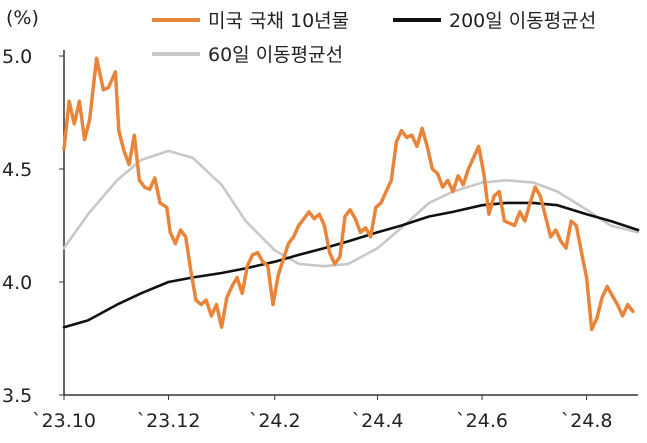 This screenshot has width=647, height=443. Describe the element at coordinates (17, 57) in the screenshot. I see `y-tick-label: 5.0` at that location.